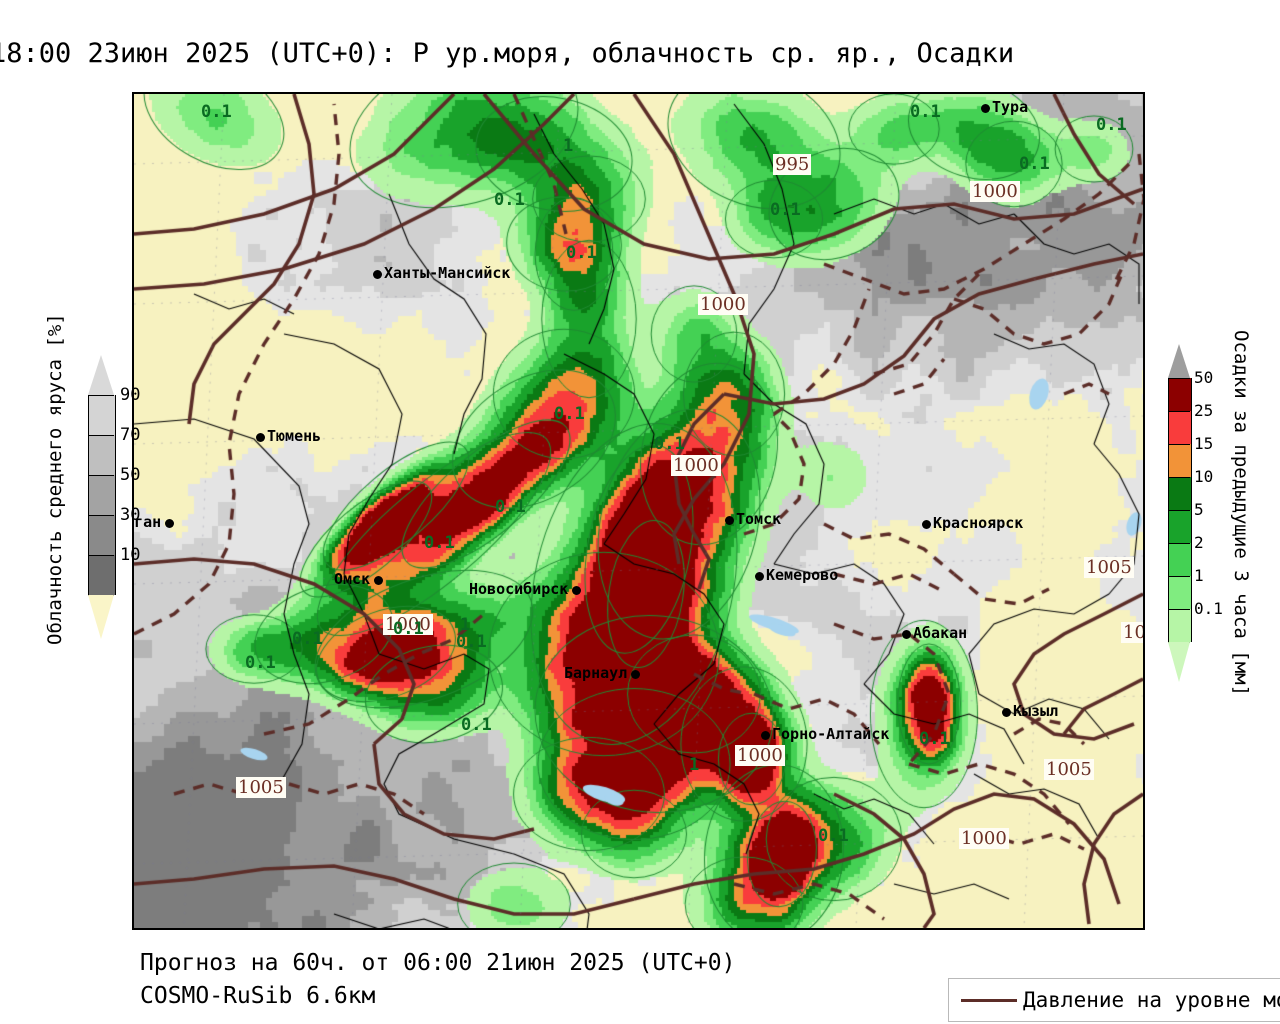  What do you see at coordinates (759, 519) in the screenshot?
I see `city-label: Томск` at bounding box center [759, 519].